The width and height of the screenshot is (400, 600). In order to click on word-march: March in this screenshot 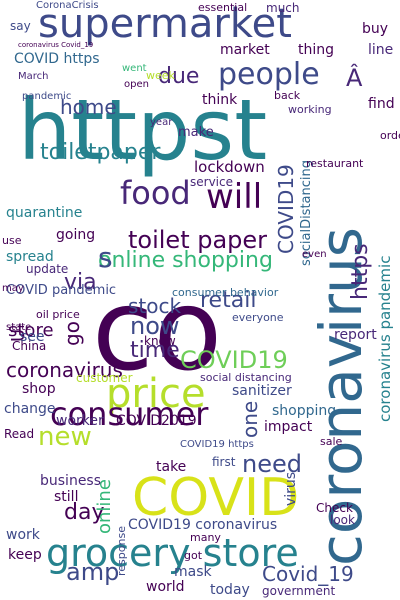, I will do `click(33, 76)`.